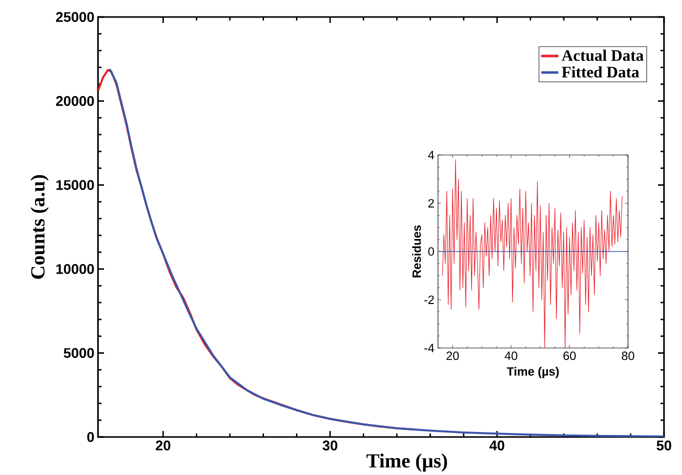 This screenshot has height=475, width=682. What do you see at coordinates (664, 445) in the screenshot?
I see `x-tick-label: 50` at bounding box center [664, 445].